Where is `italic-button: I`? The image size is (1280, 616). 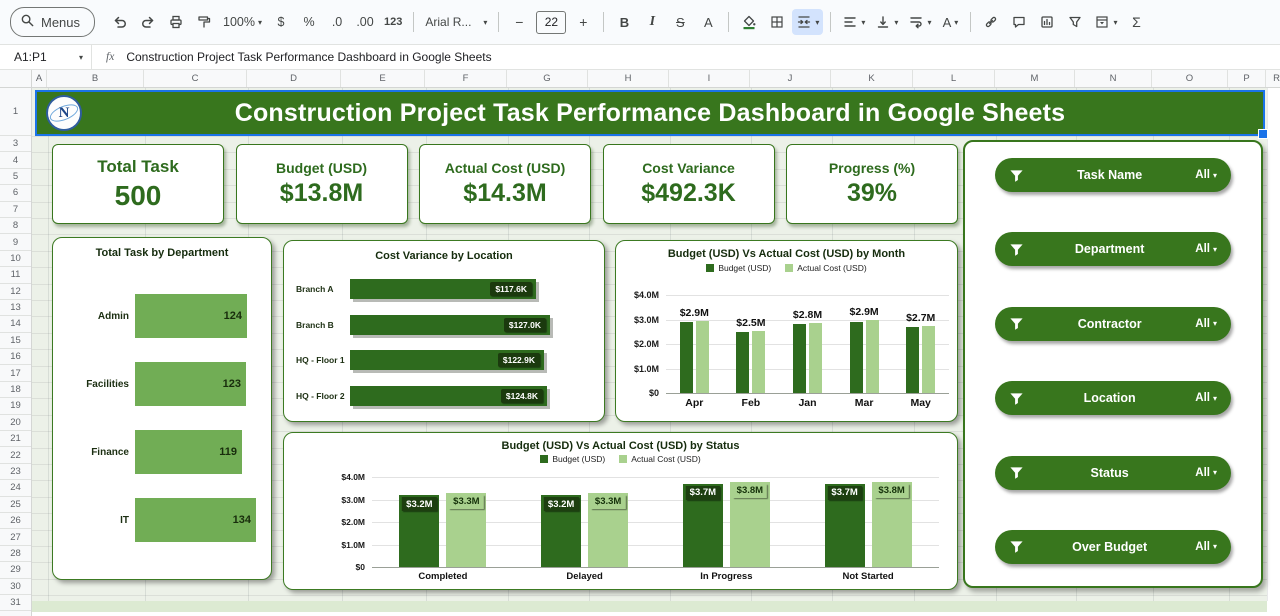 italic-button: I is located at coordinates (652, 21).